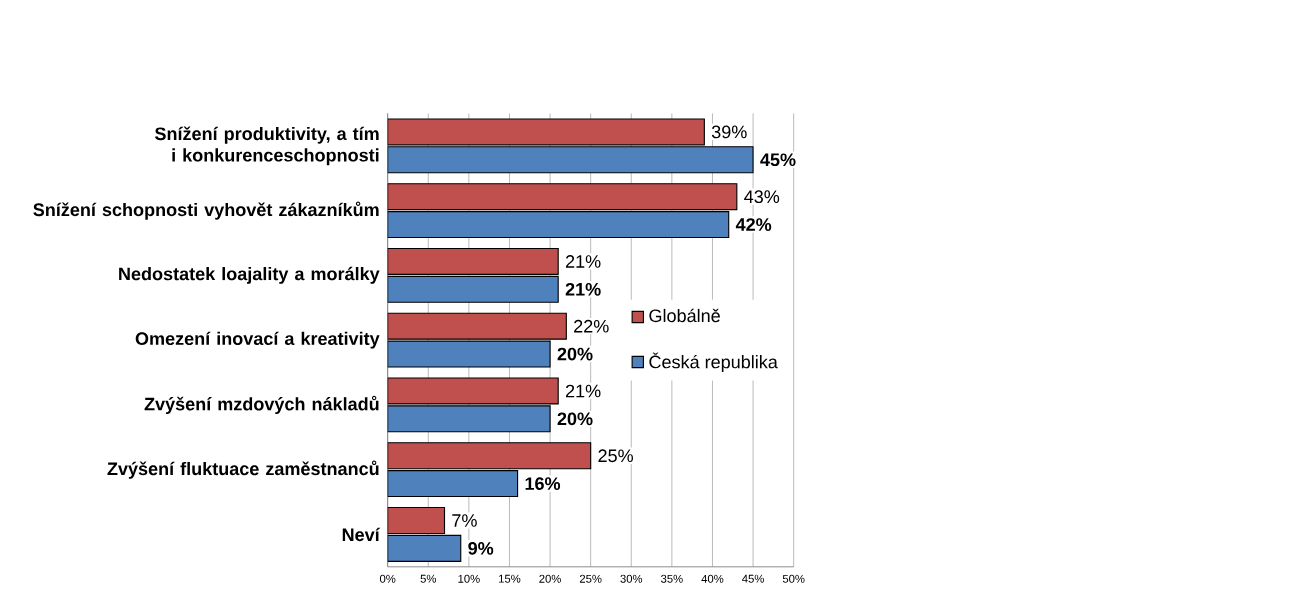 This screenshot has height=590, width=1310. Describe the element at coordinates (684, 315) in the screenshot. I see `legend-label: Globálně` at that location.